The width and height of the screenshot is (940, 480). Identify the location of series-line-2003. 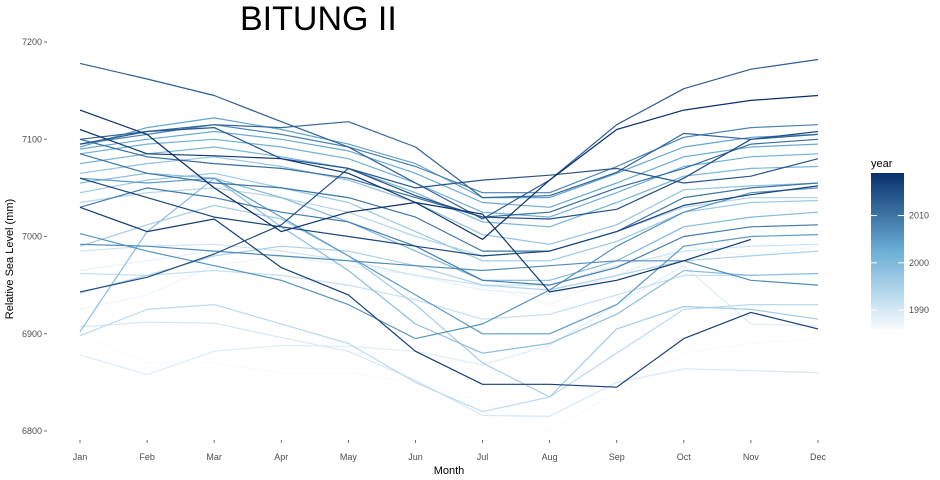
(449, 169).